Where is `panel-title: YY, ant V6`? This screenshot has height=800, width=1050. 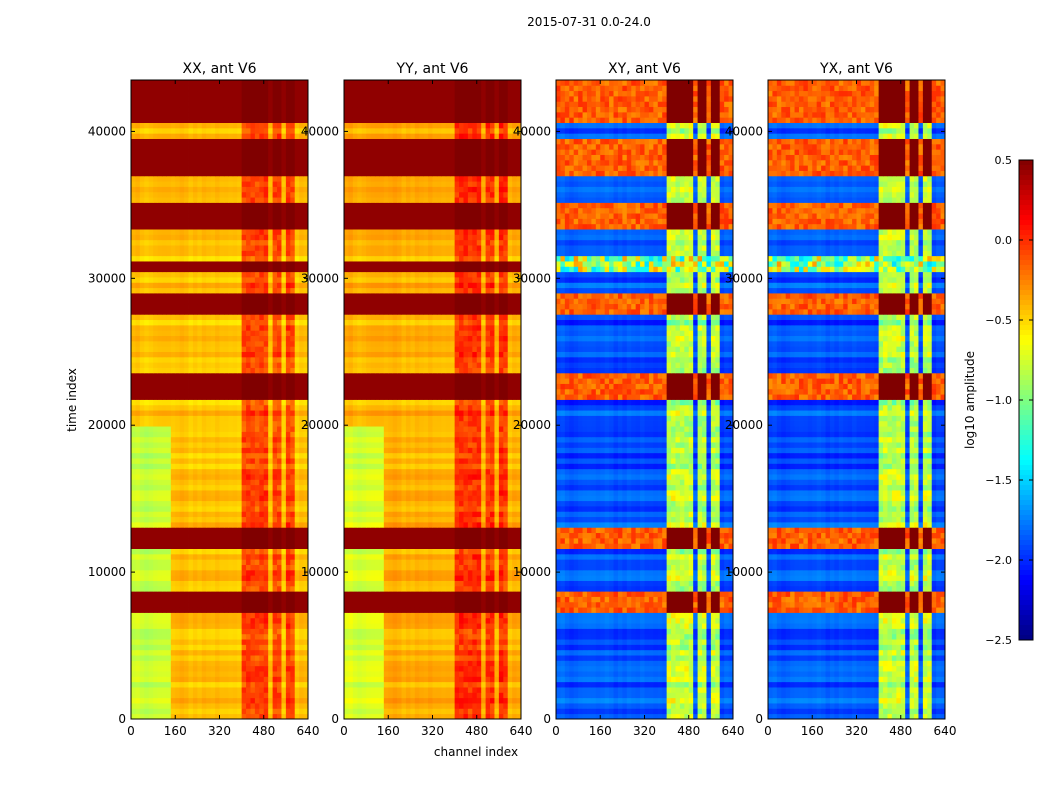
panel-title: YY, ant V6 is located at coordinates (432, 69).